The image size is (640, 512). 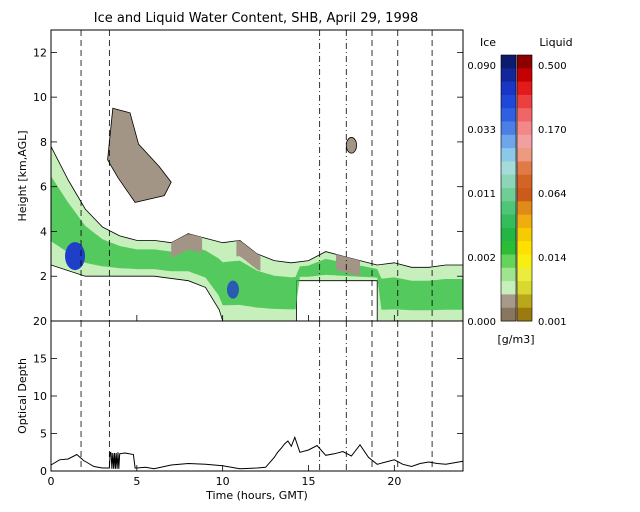 I want to click on od-tick-label-2: 10, so click(x=40, y=396).